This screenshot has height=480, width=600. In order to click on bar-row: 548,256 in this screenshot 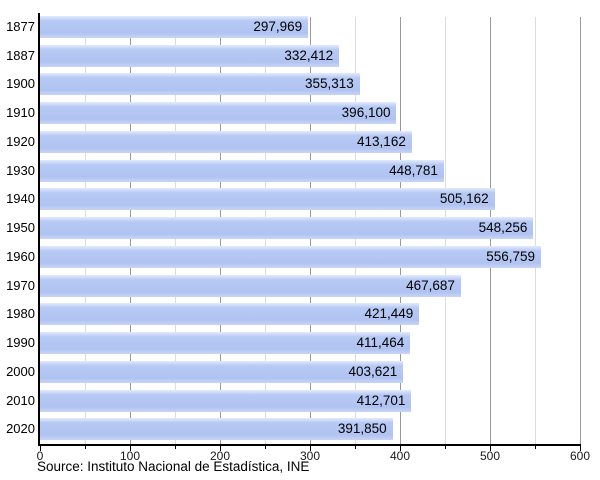, I will do `click(310, 228)`.